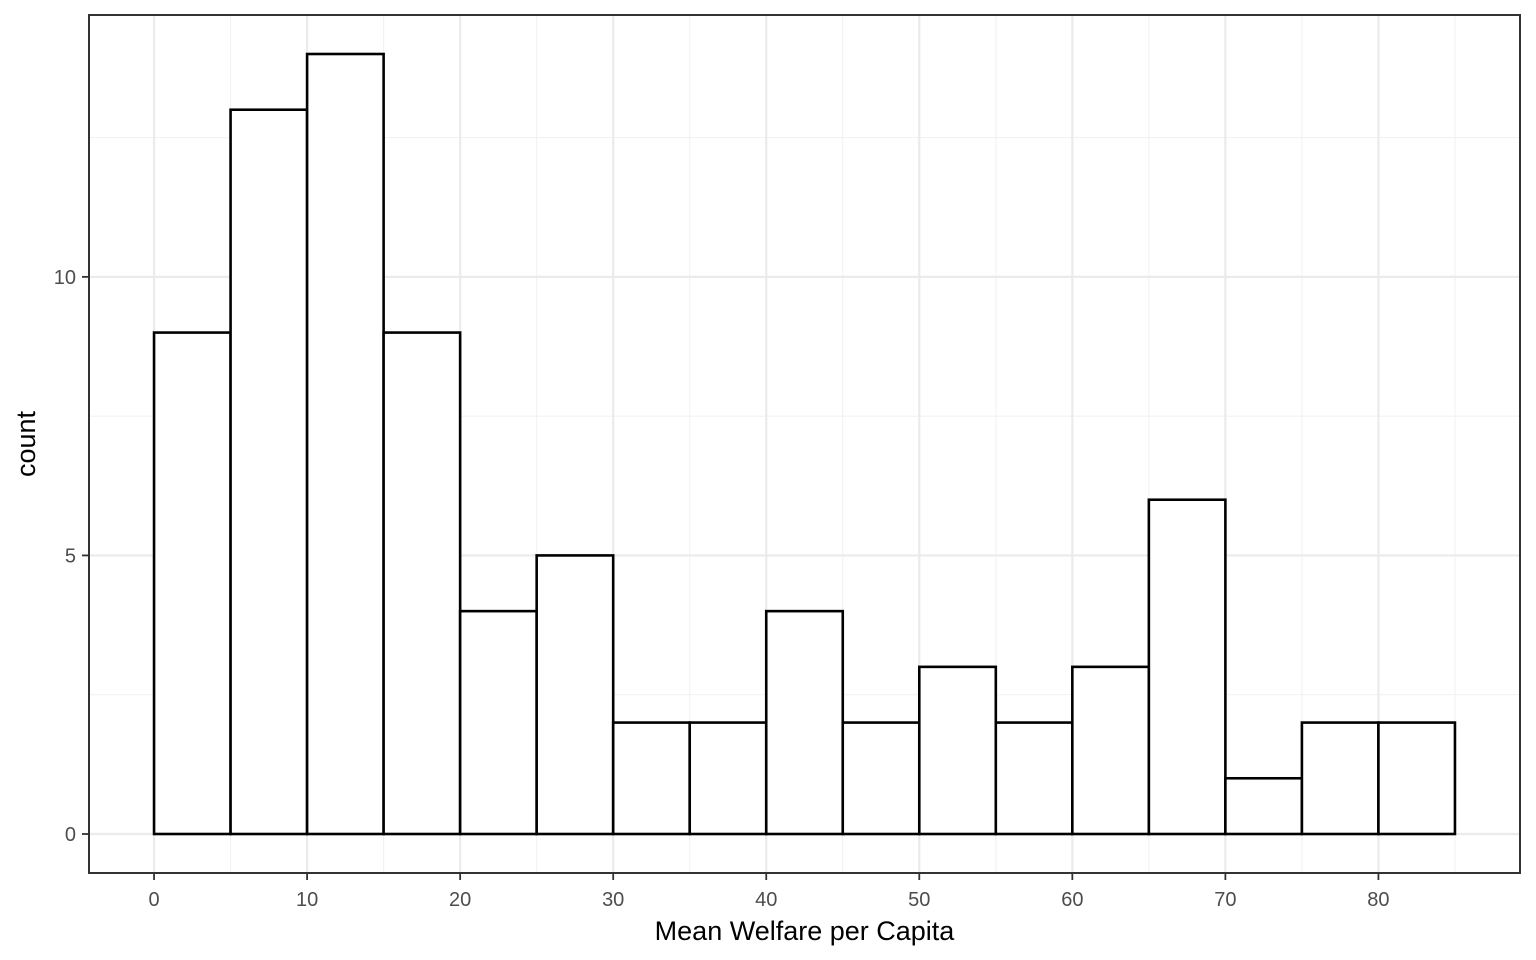 This screenshot has height=960, width=1536. What do you see at coordinates (805, 931) in the screenshot?
I see `x-axis-title: Mean Welfare per Capita` at bounding box center [805, 931].